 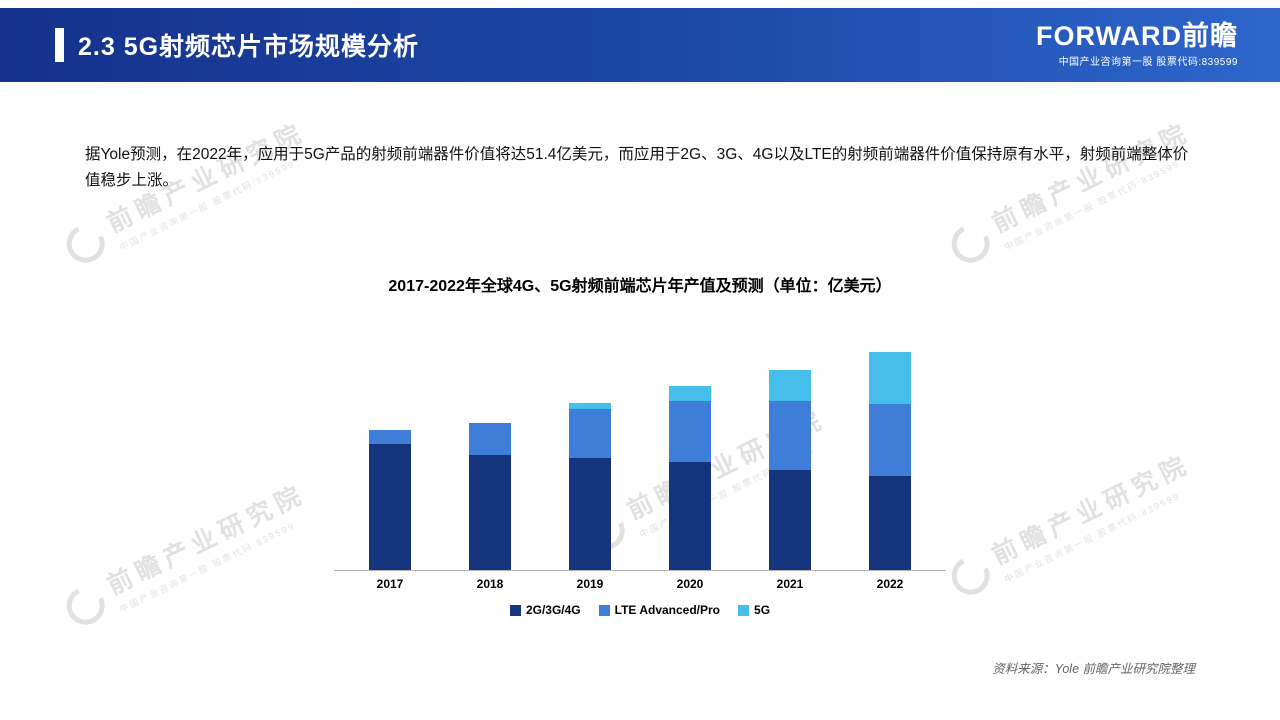 What do you see at coordinates (1093, 669) in the screenshot?
I see `source-note: 资料来源：Yole 前瞻产业研究院整理` at bounding box center [1093, 669].